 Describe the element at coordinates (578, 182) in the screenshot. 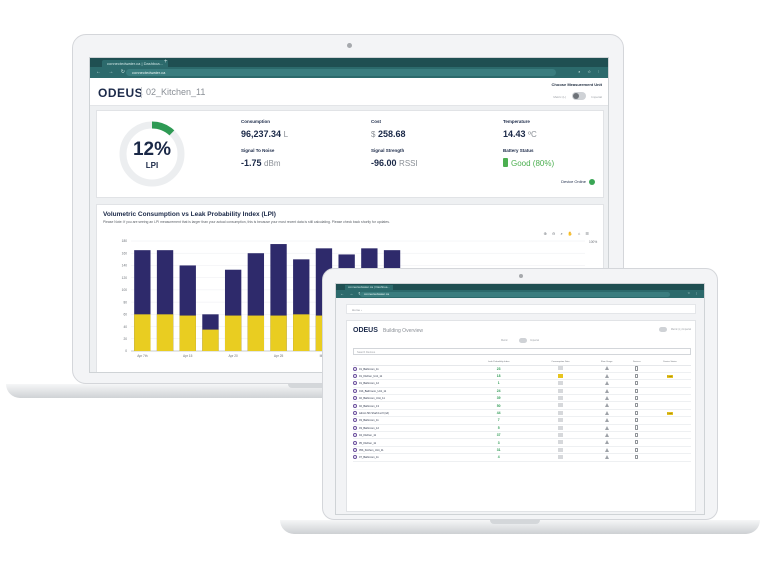

I see `device-online-status: Device Online` at that location.